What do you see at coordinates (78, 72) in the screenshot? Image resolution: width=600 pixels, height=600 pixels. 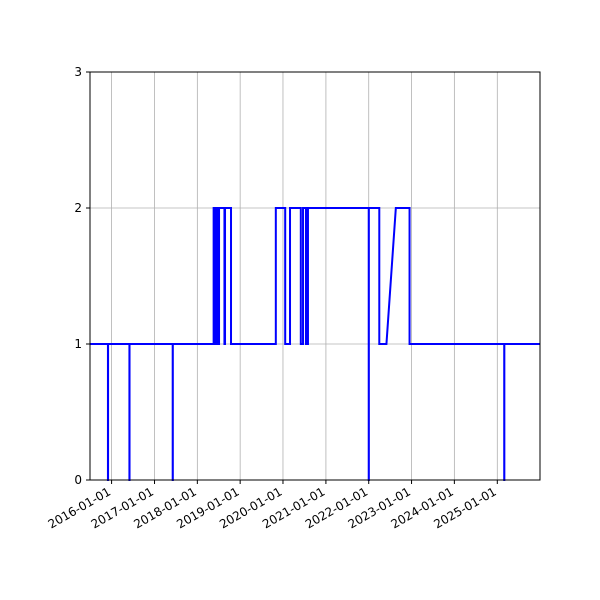 I see `y-tick-label: 3` at bounding box center [78, 72].